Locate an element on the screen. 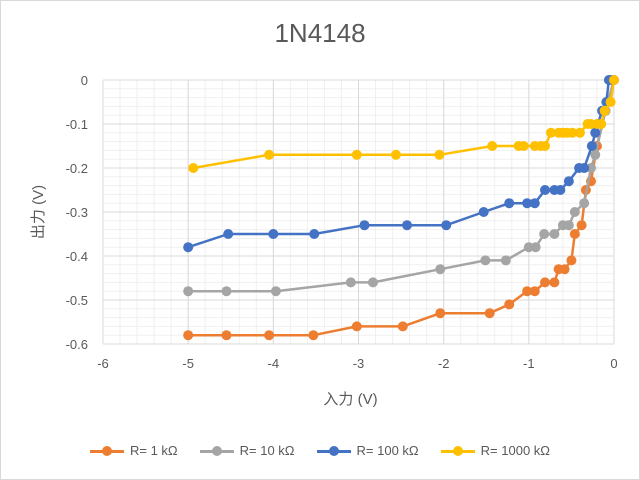  y-tick-label: -0.1 is located at coordinates (77, 124).